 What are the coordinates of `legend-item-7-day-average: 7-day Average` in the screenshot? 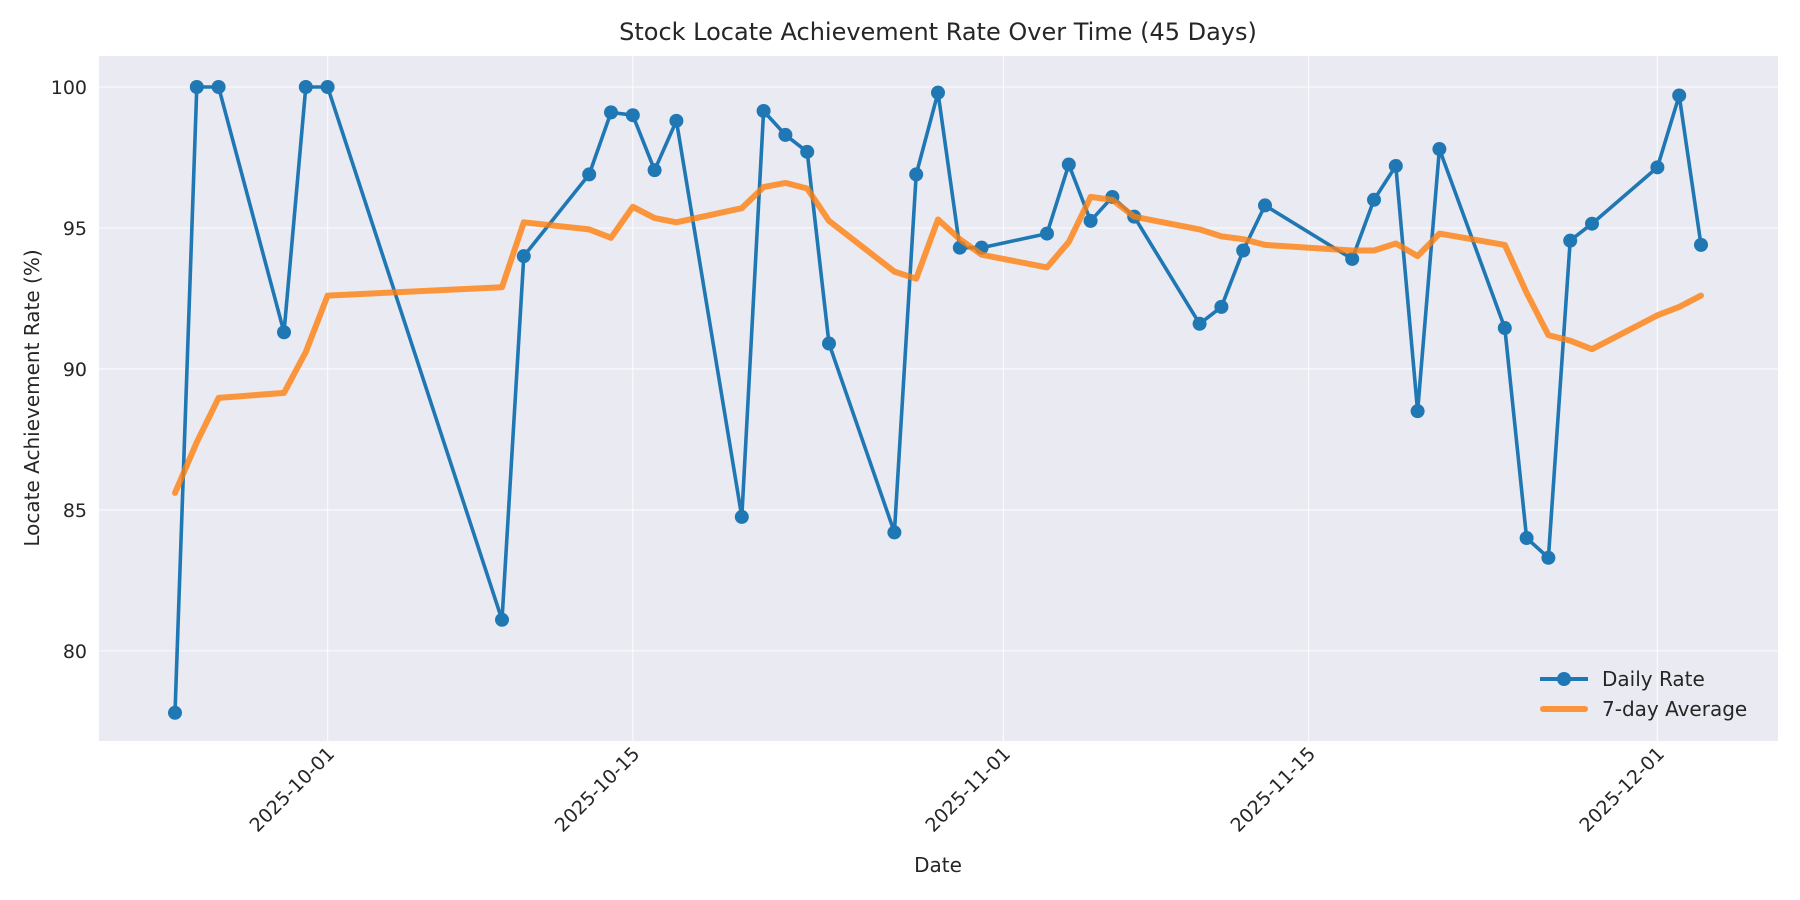 It's located at (1643, 709).